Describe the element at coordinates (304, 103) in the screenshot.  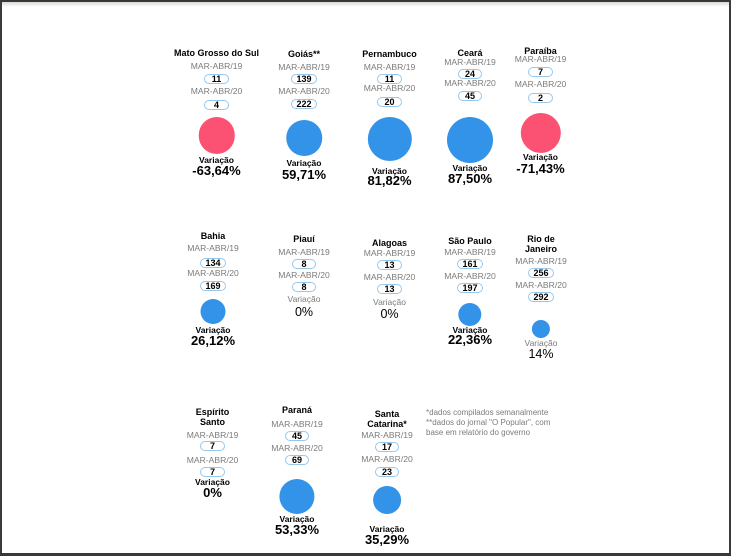
I see `value-pill-2020: 222` at that location.